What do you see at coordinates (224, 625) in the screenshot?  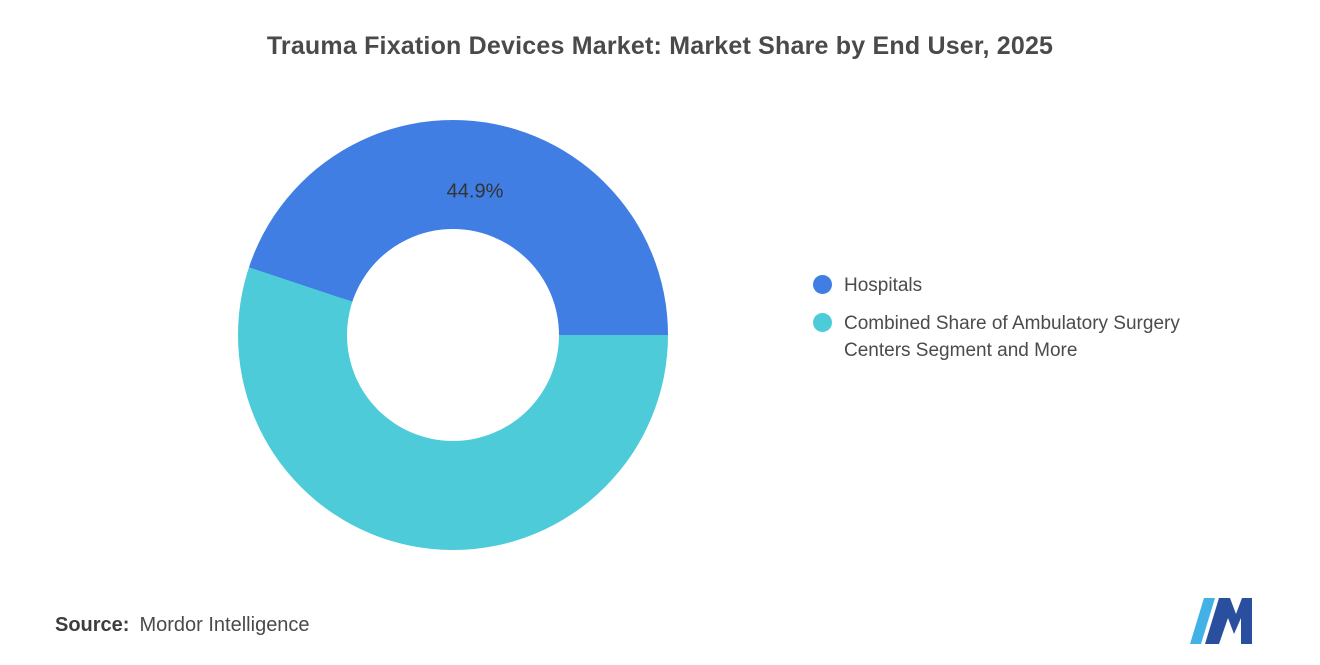 I see `source-text: Mordor Intelligence` at bounding box center [224, 625].